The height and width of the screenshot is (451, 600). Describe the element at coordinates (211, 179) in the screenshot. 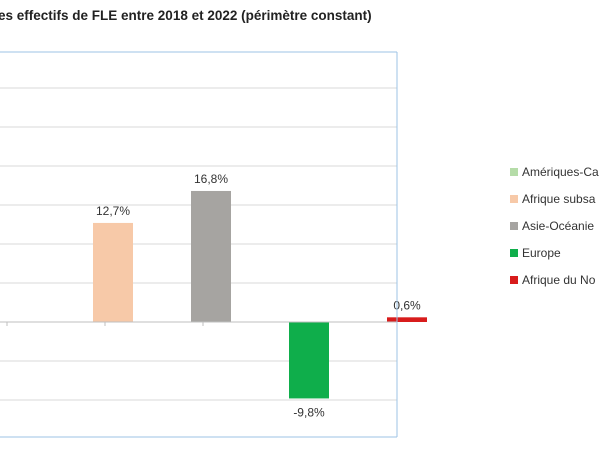

I see `data-label: 16,8%` at that location.